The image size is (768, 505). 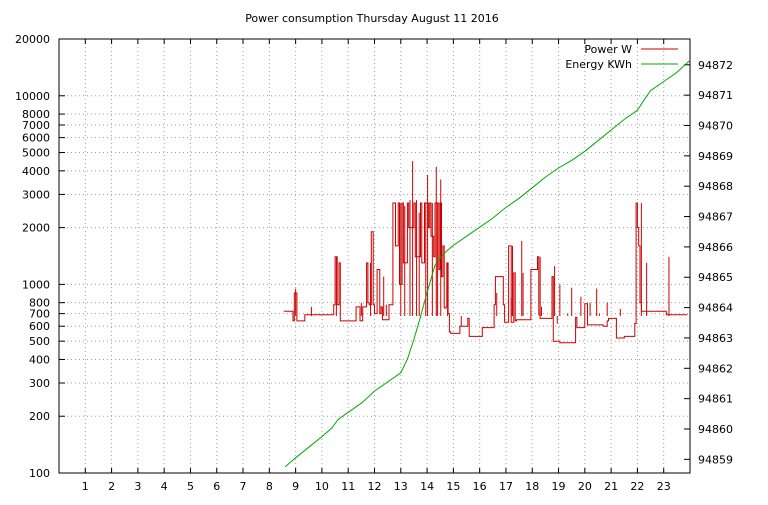 What do you see at coordinates (715, 186) in the screenshot?
I see `y-right-tick-label: 94868` at bounding box center [715, 186].